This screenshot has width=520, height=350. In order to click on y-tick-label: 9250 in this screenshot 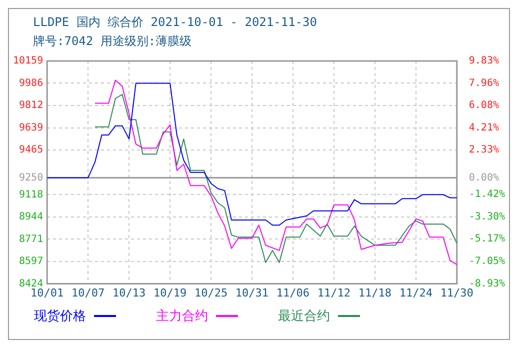, I will do `click(31, 178)`.